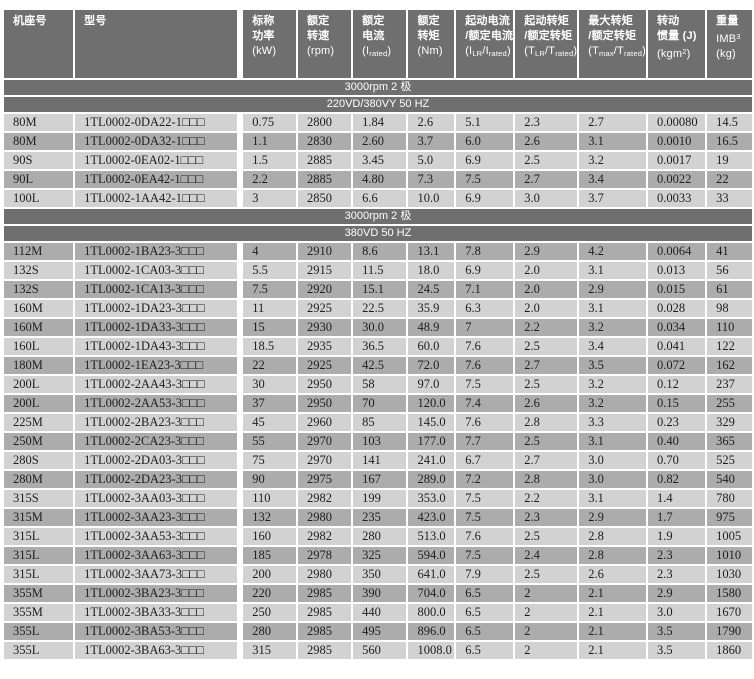 Image resolution: width=754 pixels, height=679 pixels. What do you see at coordinates (485, 422) in the screenshot?
I see `cell-ilr-ratio: 7.6` at bounding box center [485, 422].